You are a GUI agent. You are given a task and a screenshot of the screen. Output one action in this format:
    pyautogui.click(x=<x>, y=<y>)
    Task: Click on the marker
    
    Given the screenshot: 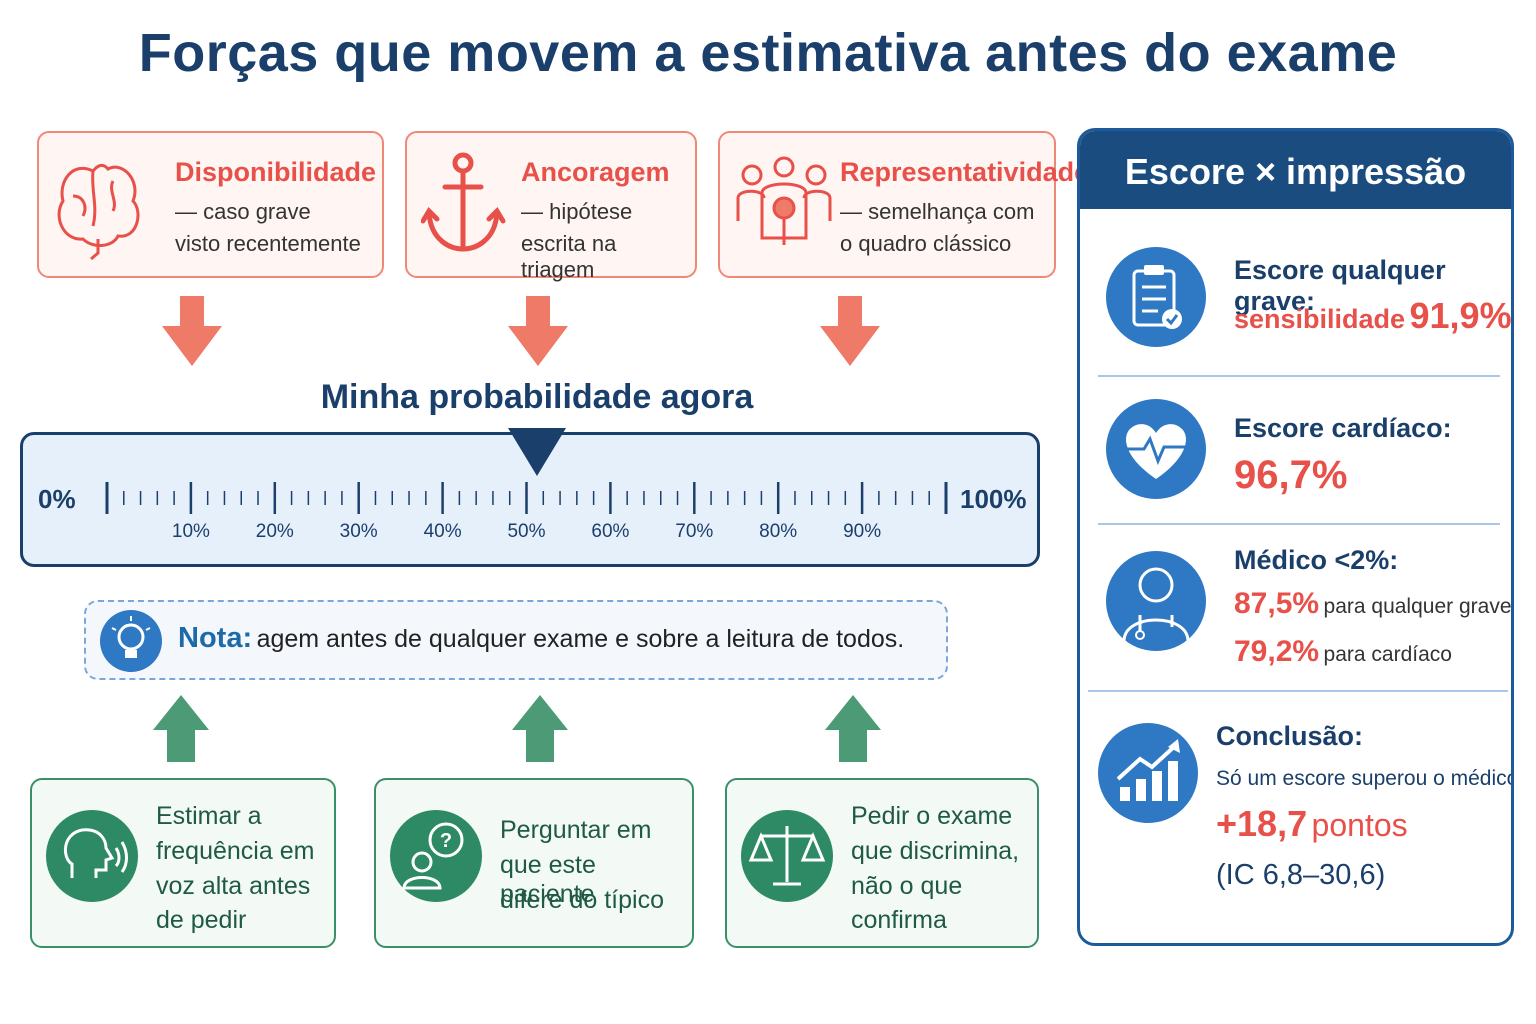 What is the action you would take?
    pyautogui.click(x=537, y=452)
    